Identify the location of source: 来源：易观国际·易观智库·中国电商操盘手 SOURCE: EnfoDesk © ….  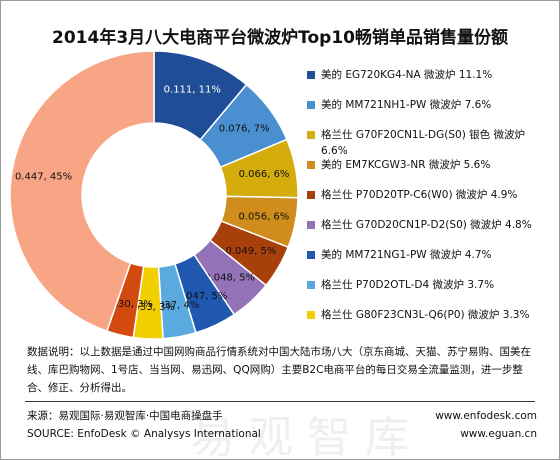
(144, 425).